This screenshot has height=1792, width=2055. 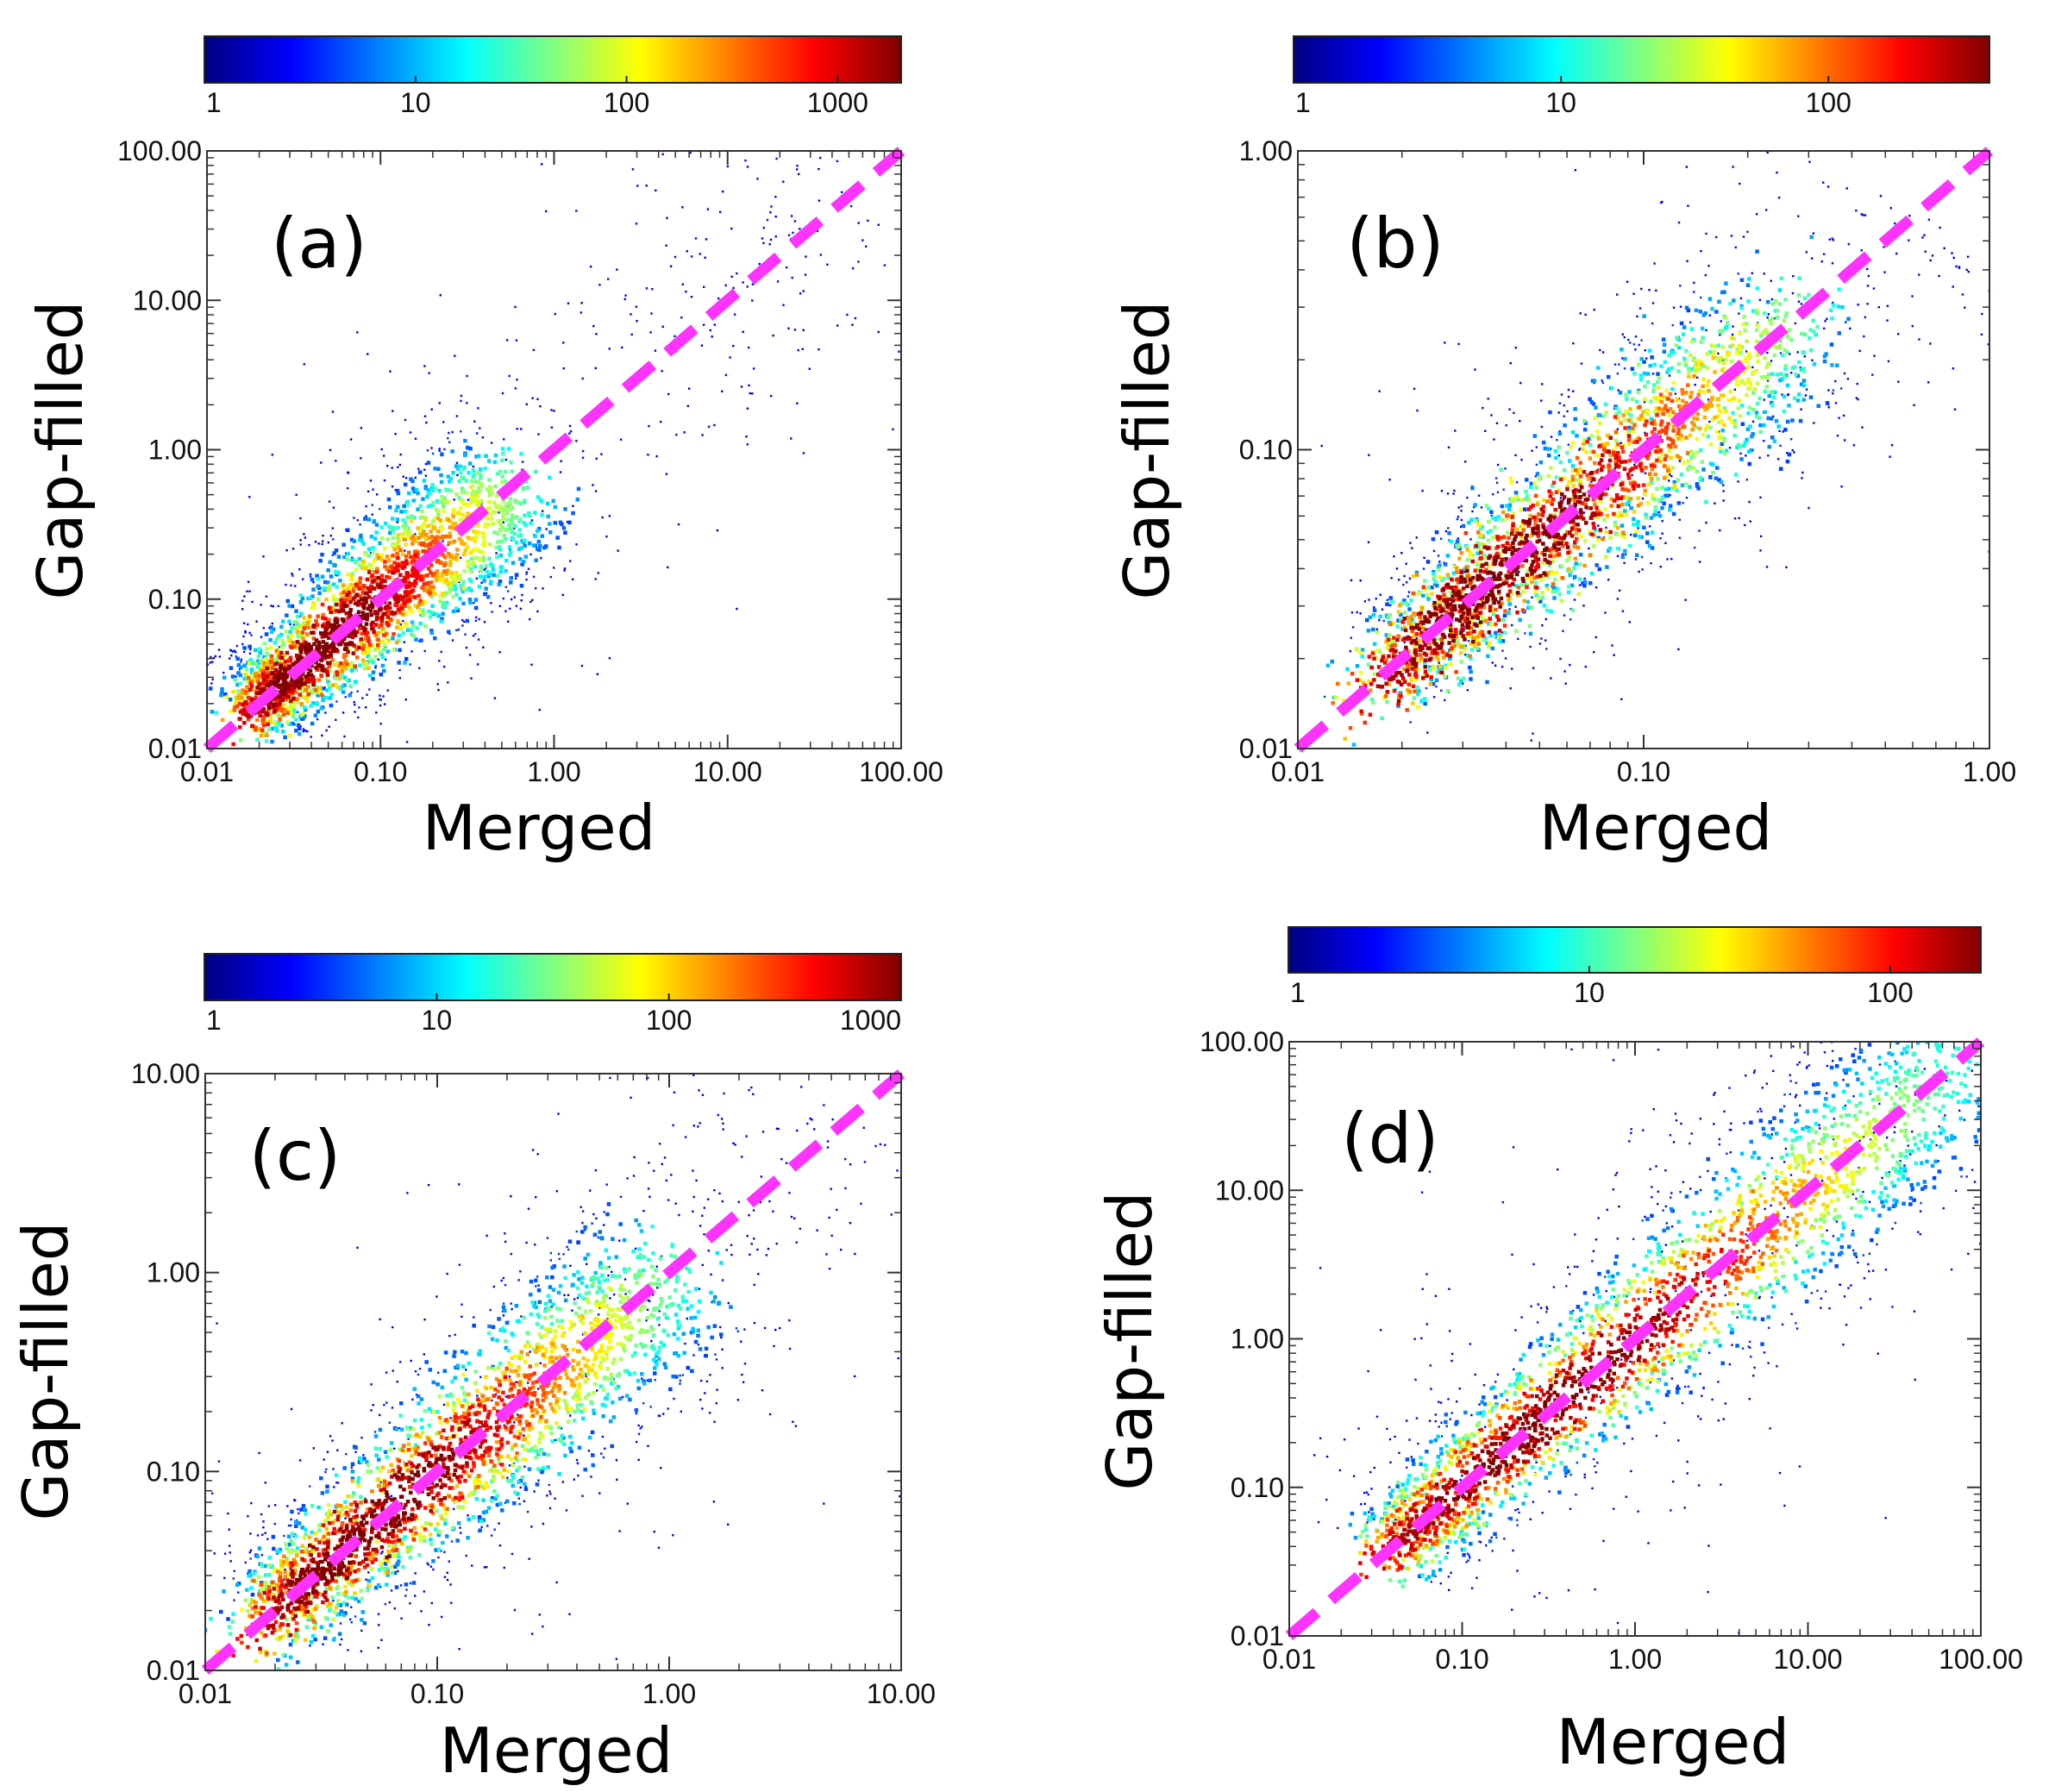 What do you see at coordinates (1395, 244) in the screenshot?
I see `panel-label: (b)` at bounding box center [1395, 244].